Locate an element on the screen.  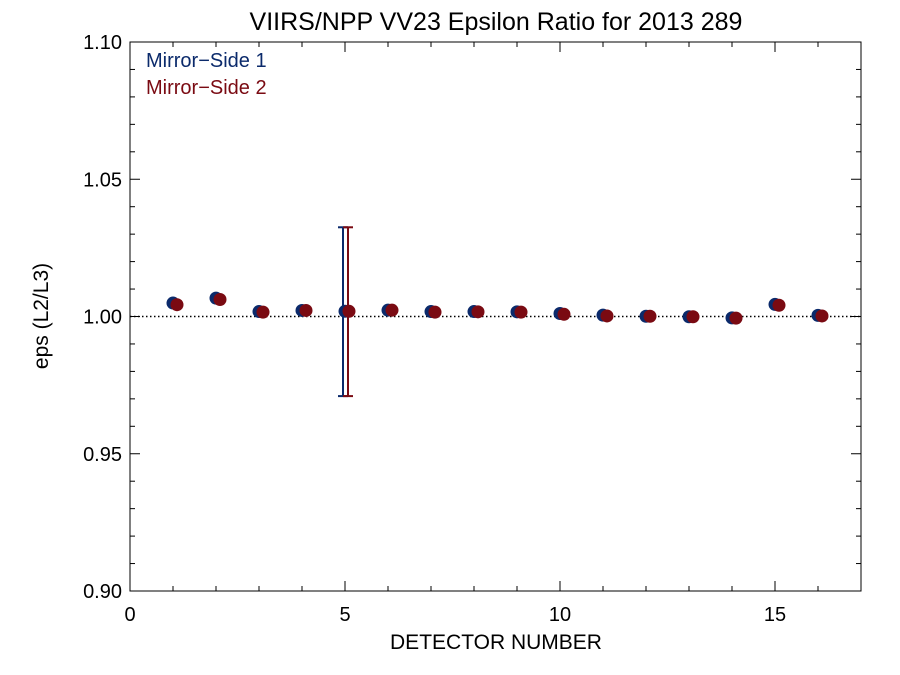
y-tick-labels: 0.90 0.95 1.00 1.05 1.10 is located at coordinates (102, 317).